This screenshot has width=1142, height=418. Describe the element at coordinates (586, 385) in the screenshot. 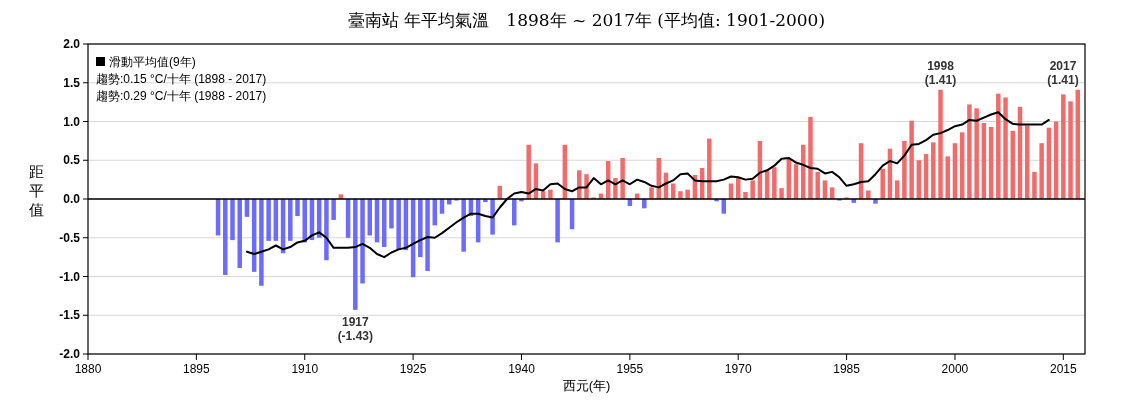

I see `x-axis-title: 西元(年)` at that location.